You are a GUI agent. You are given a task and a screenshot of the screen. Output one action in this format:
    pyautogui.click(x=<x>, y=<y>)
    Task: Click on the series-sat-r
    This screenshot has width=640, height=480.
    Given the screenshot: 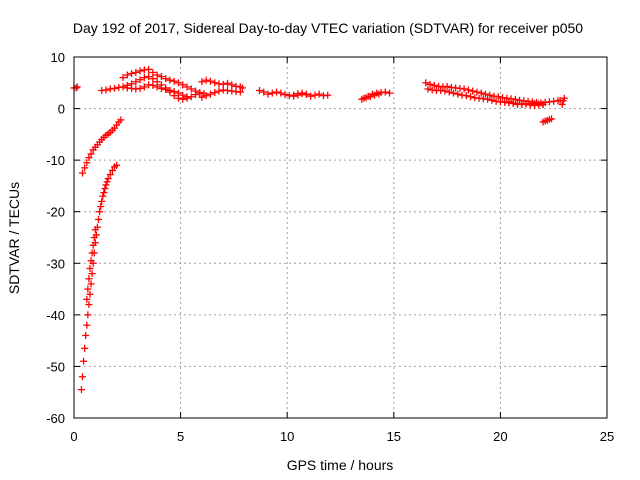 What is the action you would take?
    pyautogui.click(x=563, y=101)
    